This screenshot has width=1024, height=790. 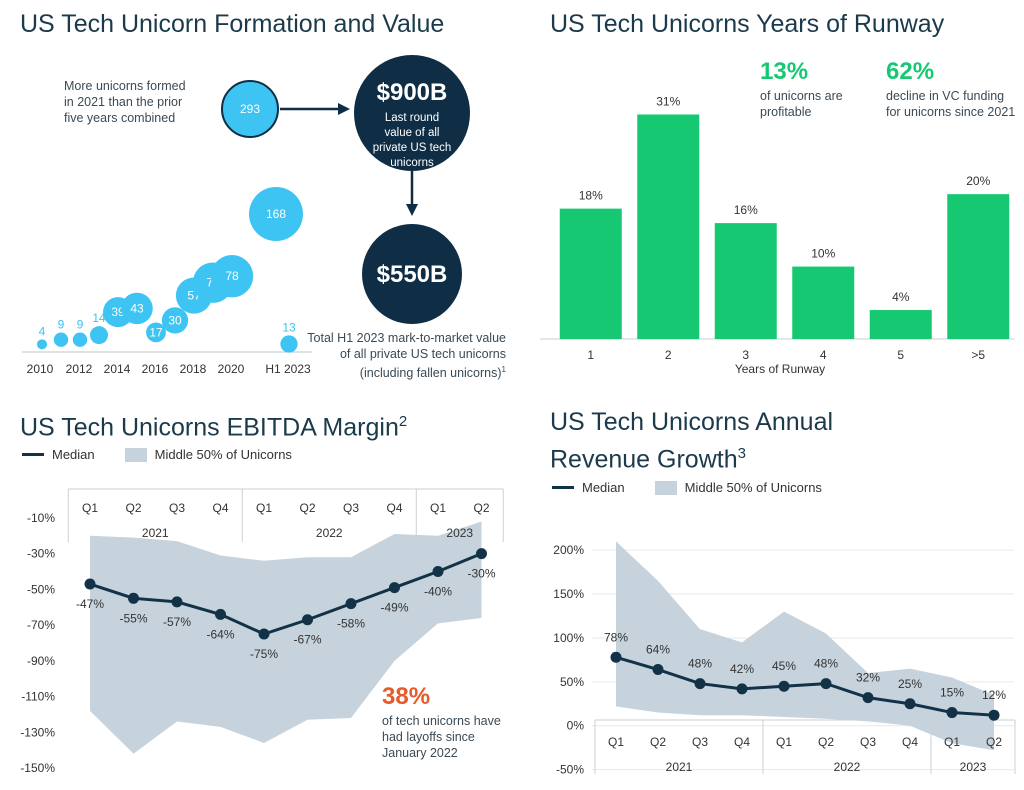 What do you see at coordinates (99, 318) in the screenshot?
I see `bubble-label-2013: 14` at bounding box center [99, 318].